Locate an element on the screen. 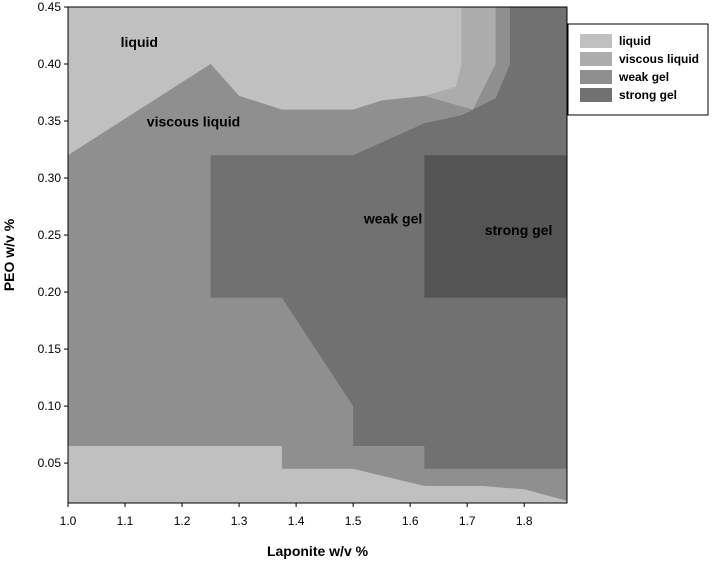 The image size is (720, 562). x-tick-label: 1.0 is located at coordinates (68, 521).